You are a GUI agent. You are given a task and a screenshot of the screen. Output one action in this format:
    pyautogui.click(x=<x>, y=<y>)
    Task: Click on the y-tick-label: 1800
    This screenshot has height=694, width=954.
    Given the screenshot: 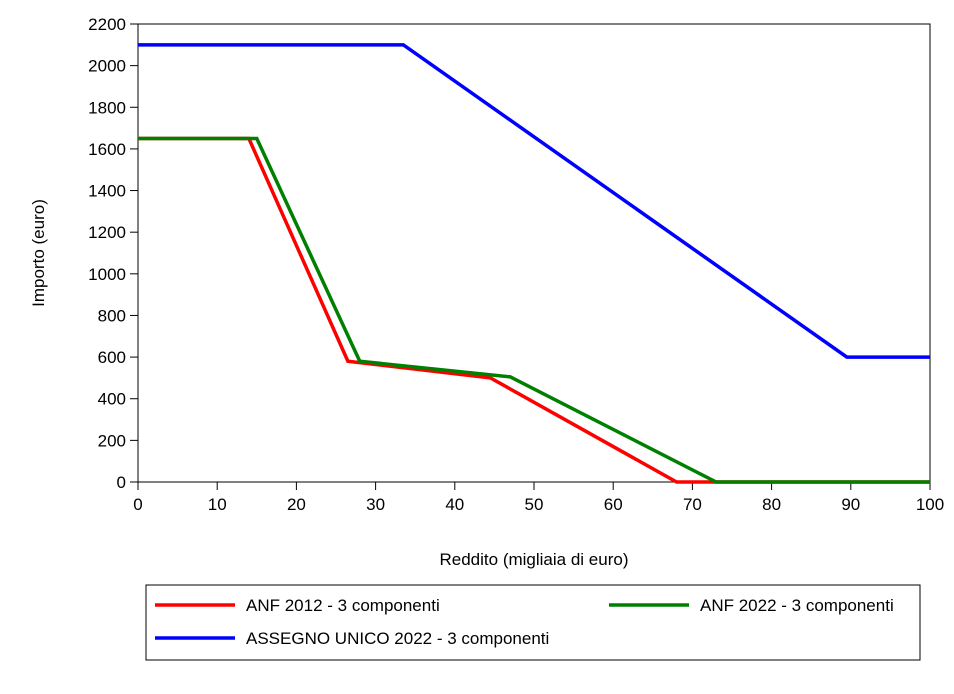 What is the action you would take?
    pyautogui.click(x=107, y=107)
    